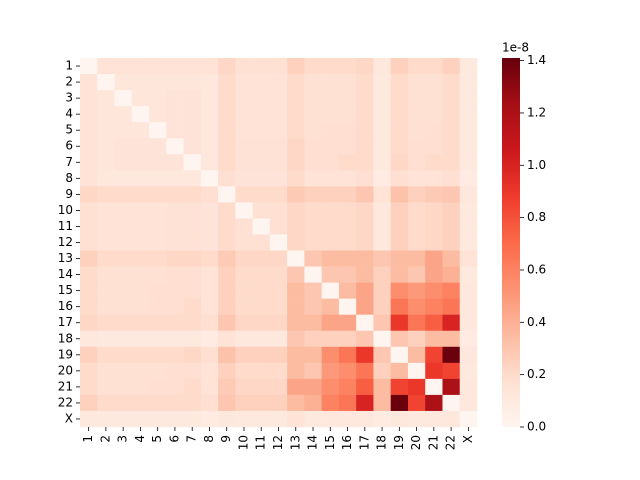 The width and height of the screenshot is (640, 480). What do you see at coordinates (536, 427) in the screenshot?
I see `colorbar-tick-label: 0.0` at bounding box center [536, 427].